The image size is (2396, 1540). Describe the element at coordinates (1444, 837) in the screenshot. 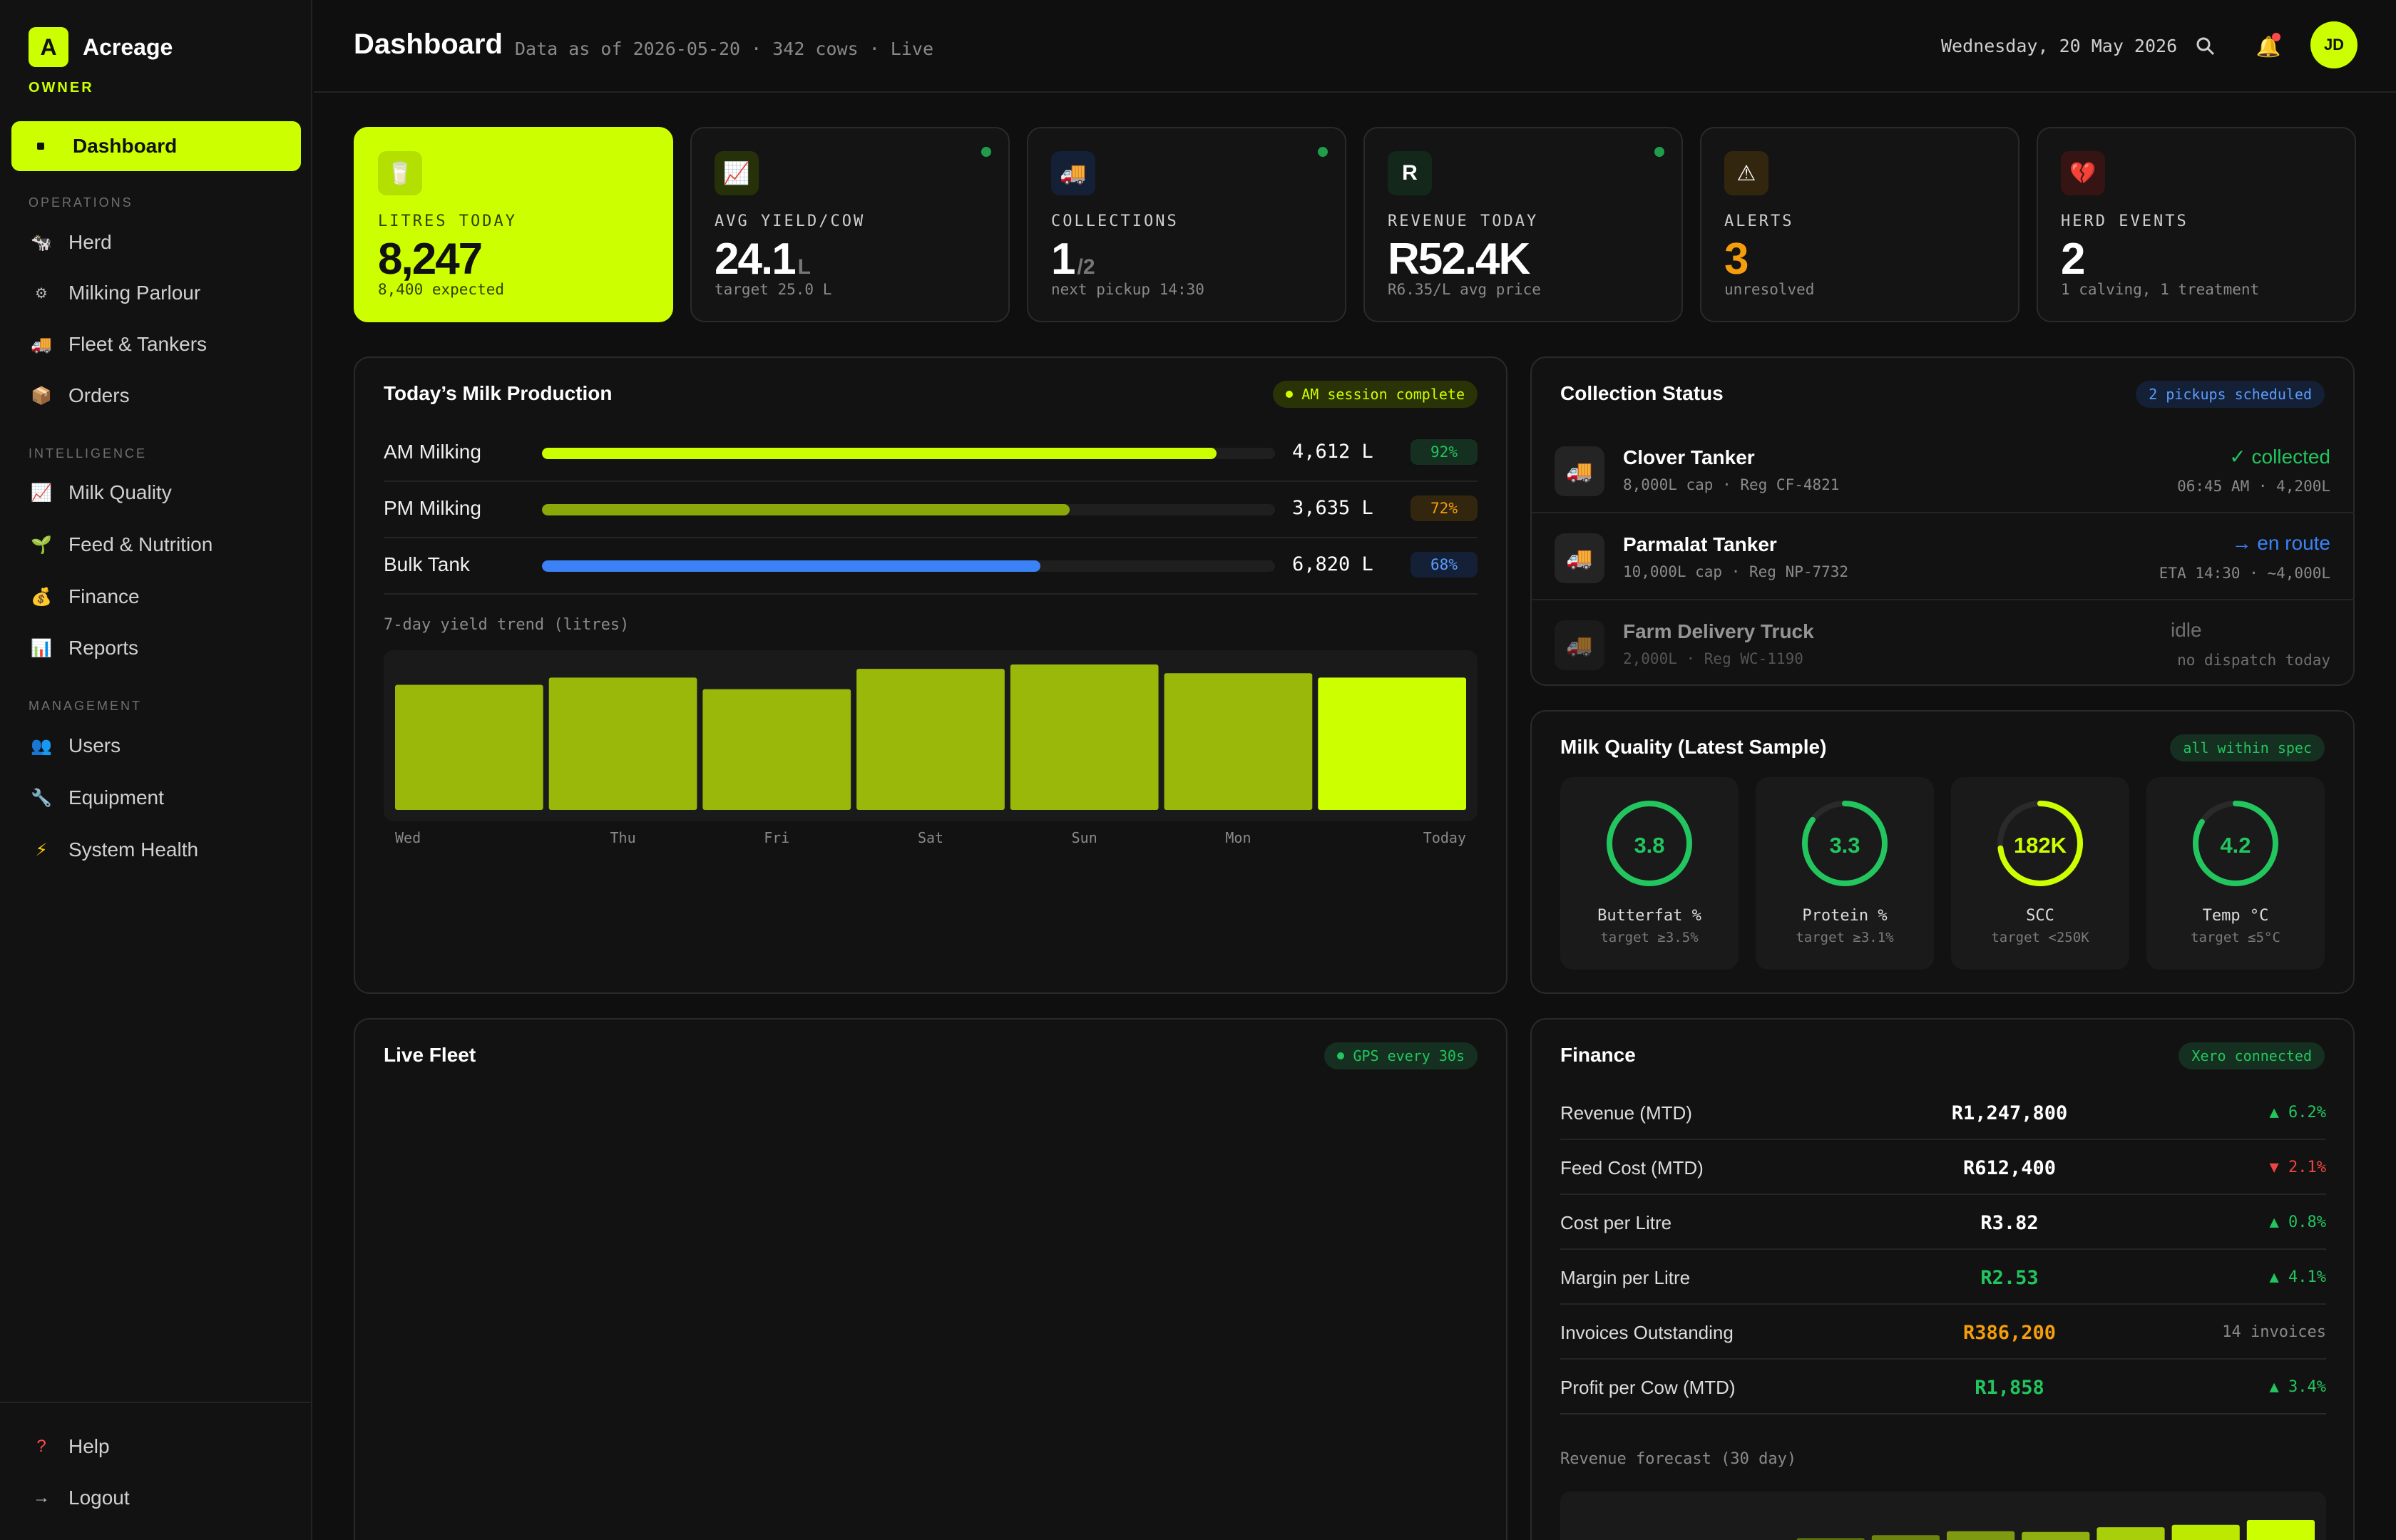

I see `trend-tick-label: Today` at that location.